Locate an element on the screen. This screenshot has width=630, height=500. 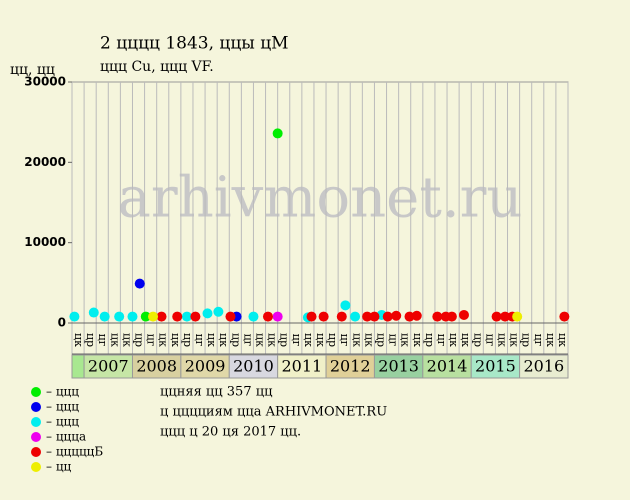
note: ццц ц 20 ця 2017 цц. is located at coordinates (230, 432).